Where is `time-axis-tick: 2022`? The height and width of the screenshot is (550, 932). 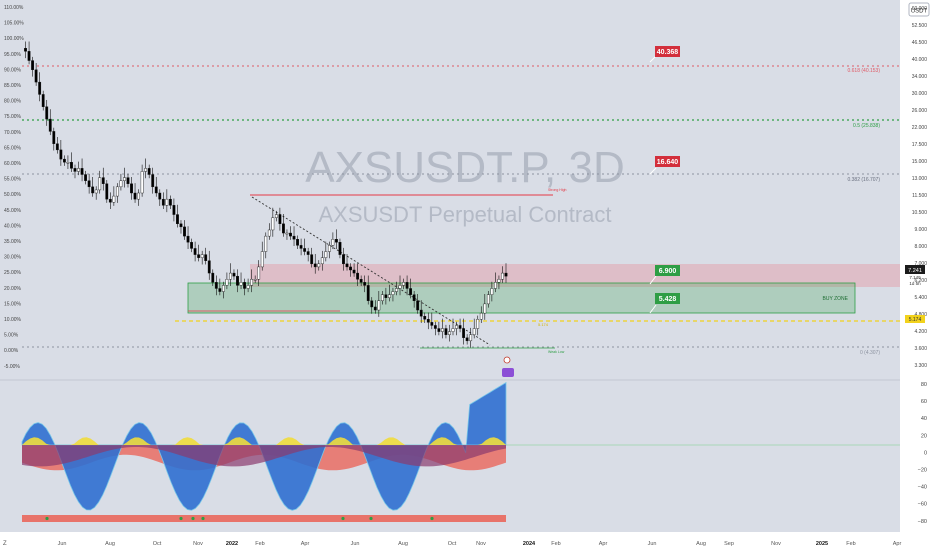 time-axis-tick: 2022 is located at coordinates (232, 544).